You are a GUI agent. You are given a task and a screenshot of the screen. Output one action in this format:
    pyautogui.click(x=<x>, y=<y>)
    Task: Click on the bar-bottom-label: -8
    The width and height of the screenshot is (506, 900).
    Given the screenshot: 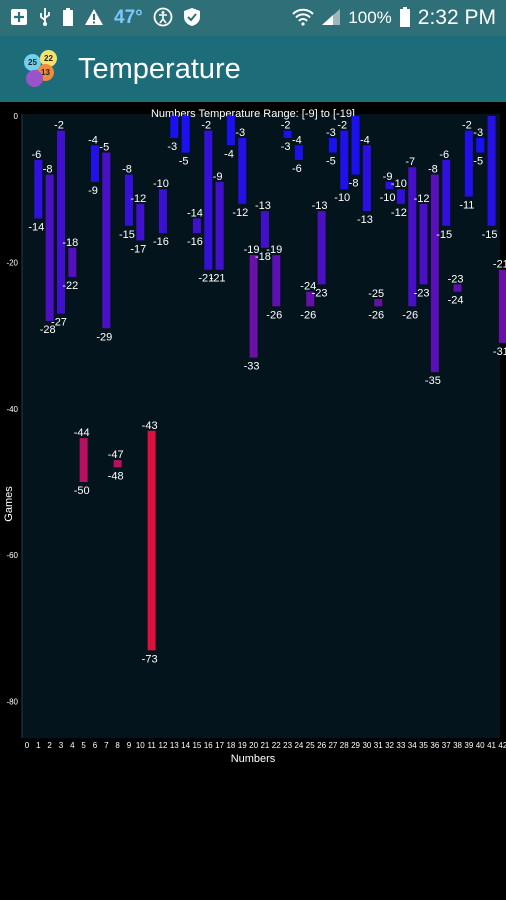 What is the action you would take?
    pyautogui.click(x=354, y=184)
    